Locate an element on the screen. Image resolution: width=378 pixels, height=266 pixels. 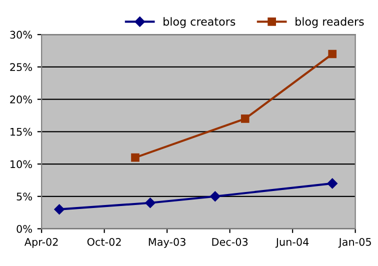
x-tick-label: Jun-04 is located at coordinates (292, 243).